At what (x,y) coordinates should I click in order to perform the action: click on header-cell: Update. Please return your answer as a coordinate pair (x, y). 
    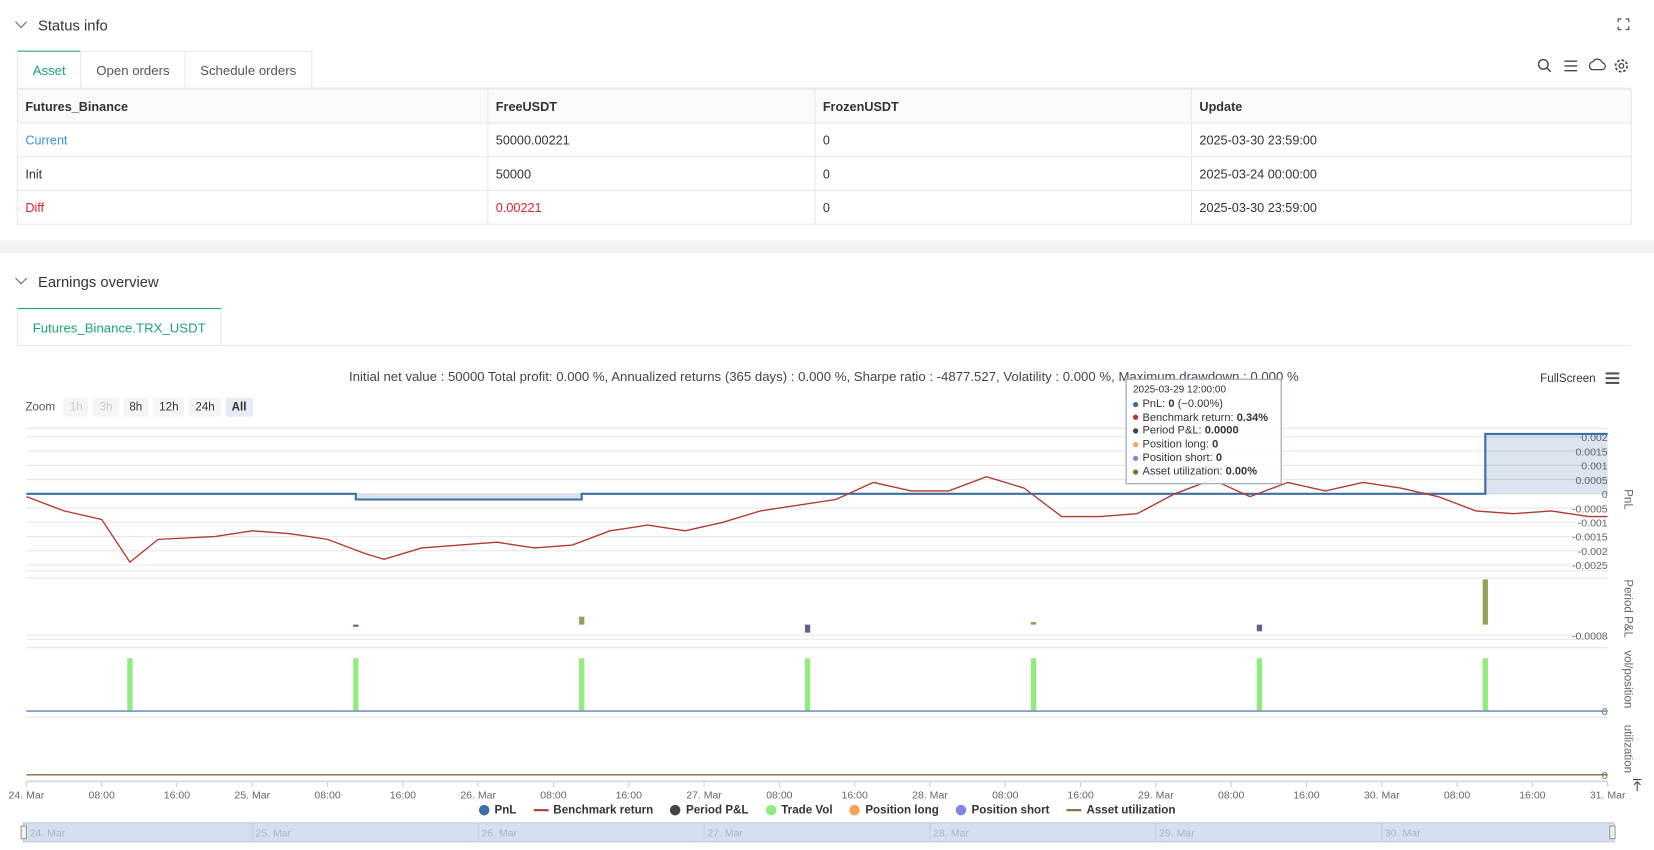
    Looking at the image, I should click on (1411, 106).